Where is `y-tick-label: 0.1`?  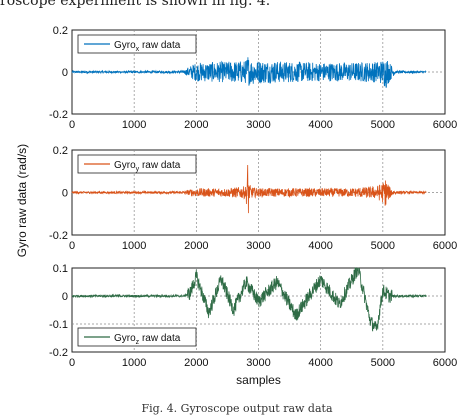 y-tick-label: 0.1 is located at coordinates (60, 269).